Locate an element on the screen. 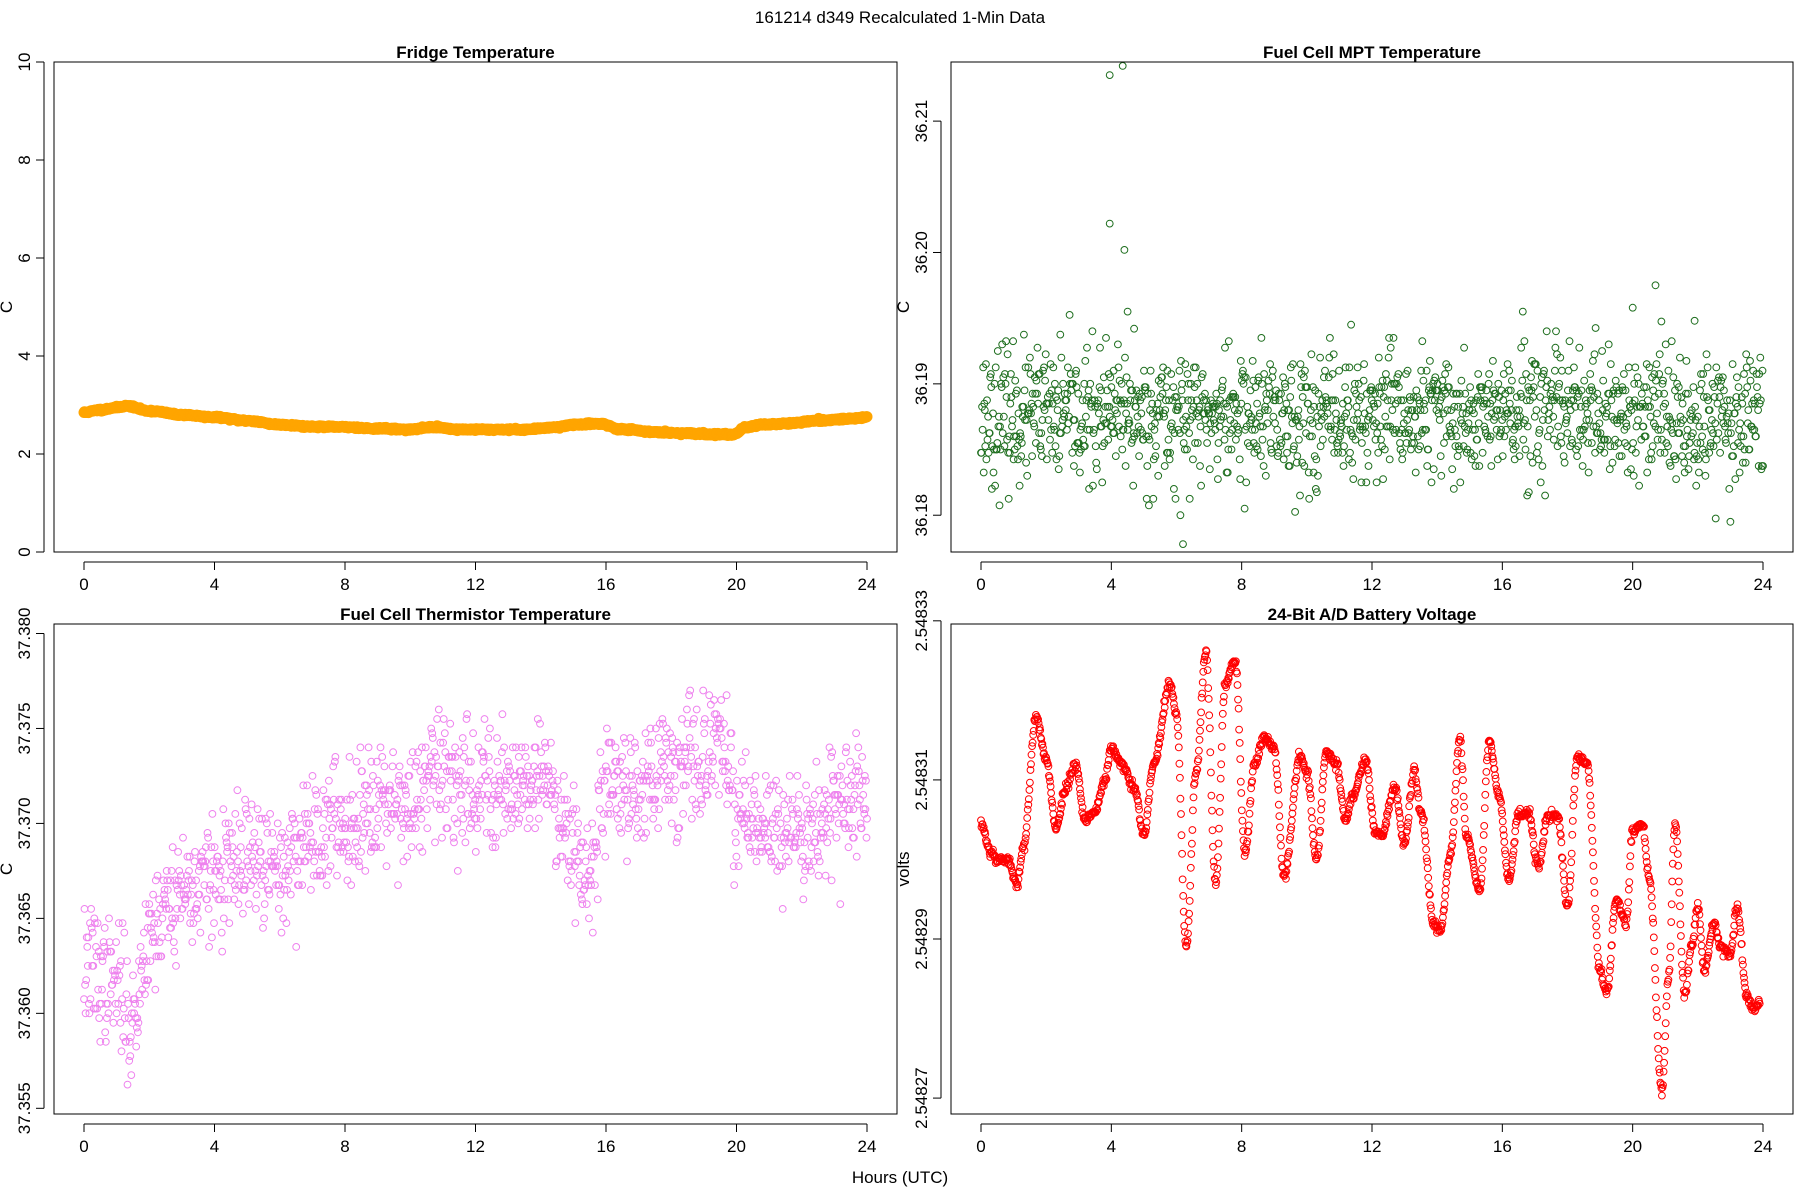  x-tick-label: 4 is located at coordinates (214, 1146).